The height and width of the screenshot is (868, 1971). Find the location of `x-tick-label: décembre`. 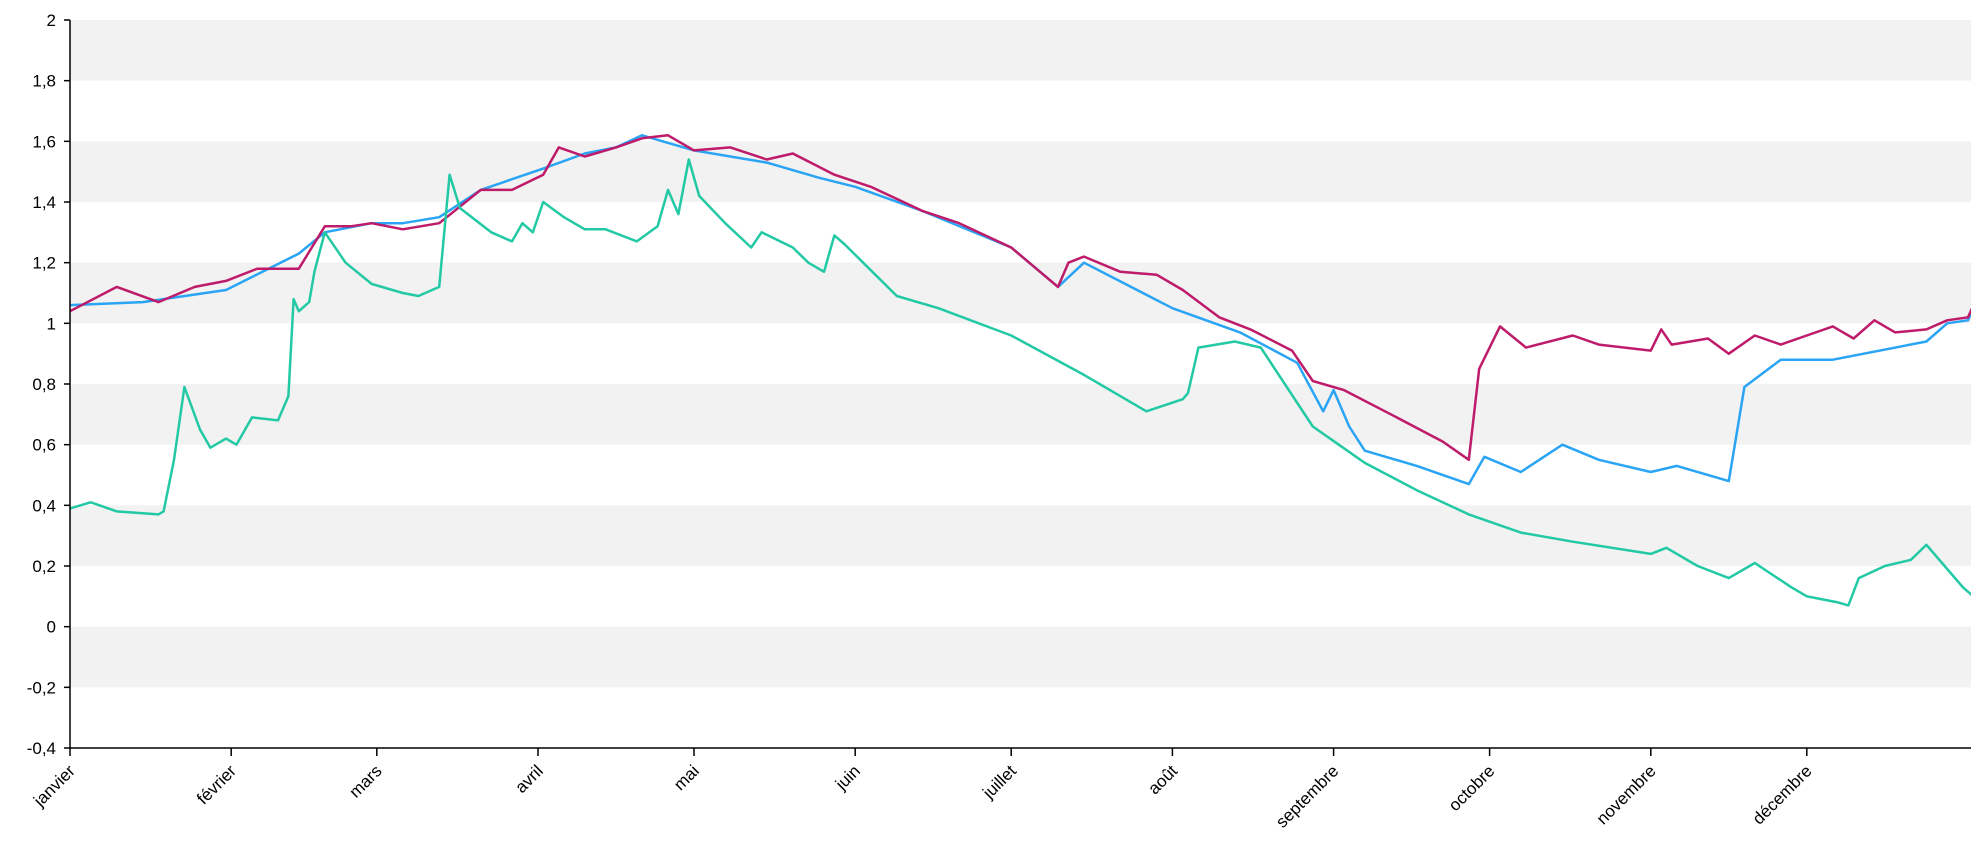

x-tick-label: décembre is located at coordinates (1782, 794).